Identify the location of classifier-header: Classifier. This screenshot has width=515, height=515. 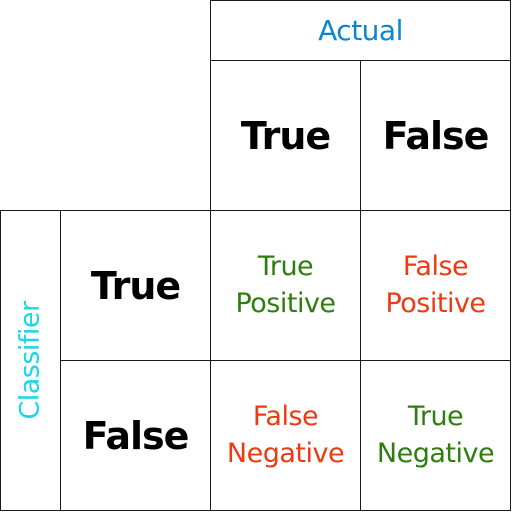
(31, 360).